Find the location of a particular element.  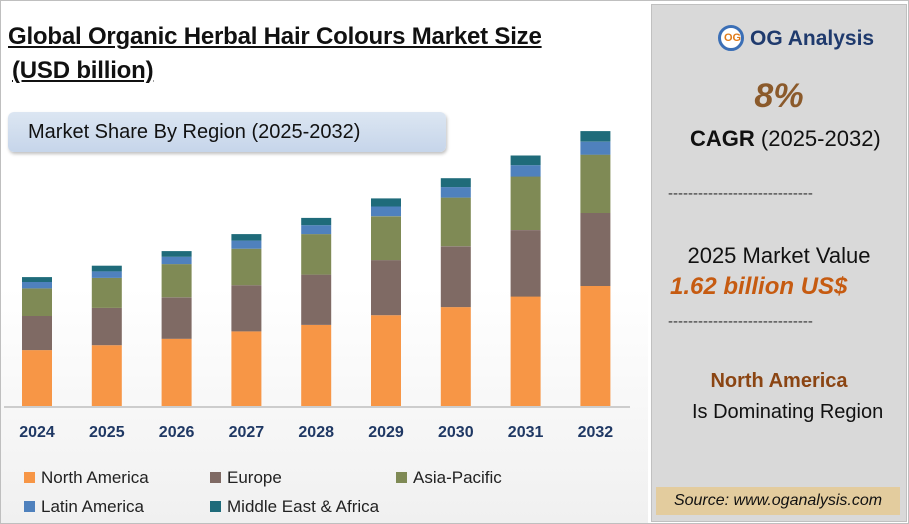

bar-segment-latin-america-2024 is located at coordinates (37, 285).